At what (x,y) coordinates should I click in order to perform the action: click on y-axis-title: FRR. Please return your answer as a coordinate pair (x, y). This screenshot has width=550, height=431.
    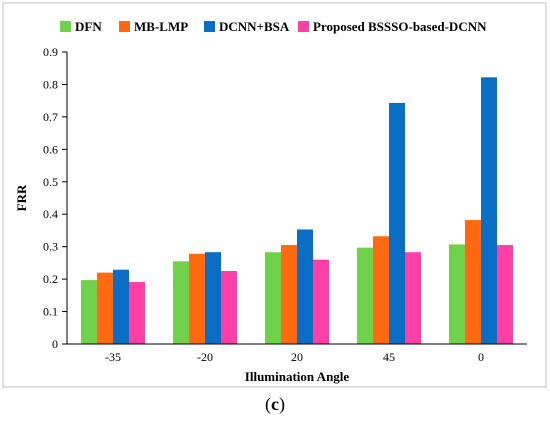
    Looking at the image, I should click on (21, 197).